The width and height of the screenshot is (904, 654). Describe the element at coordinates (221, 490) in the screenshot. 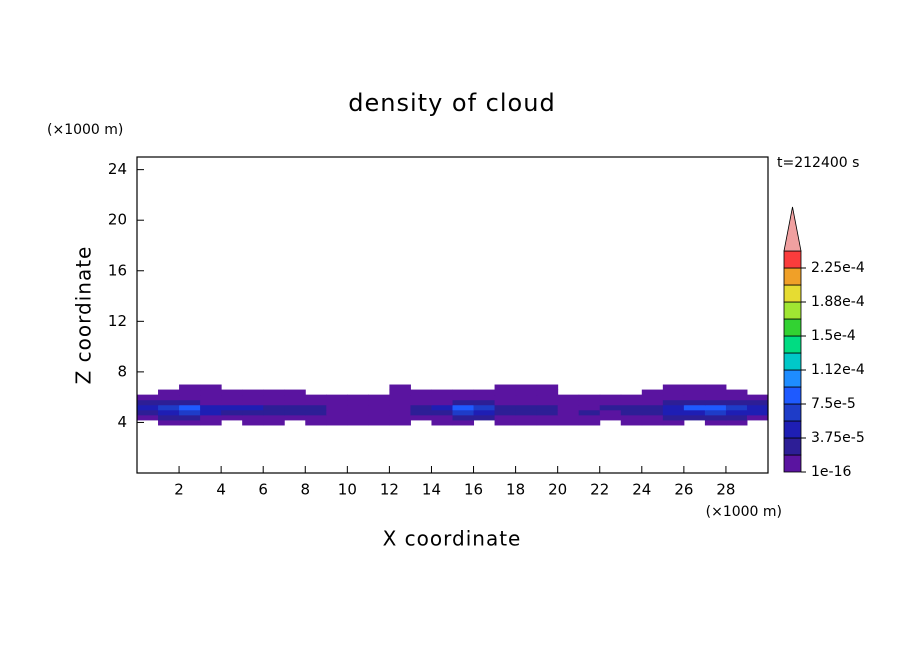

I see `x-tick-label: 4` at that location.